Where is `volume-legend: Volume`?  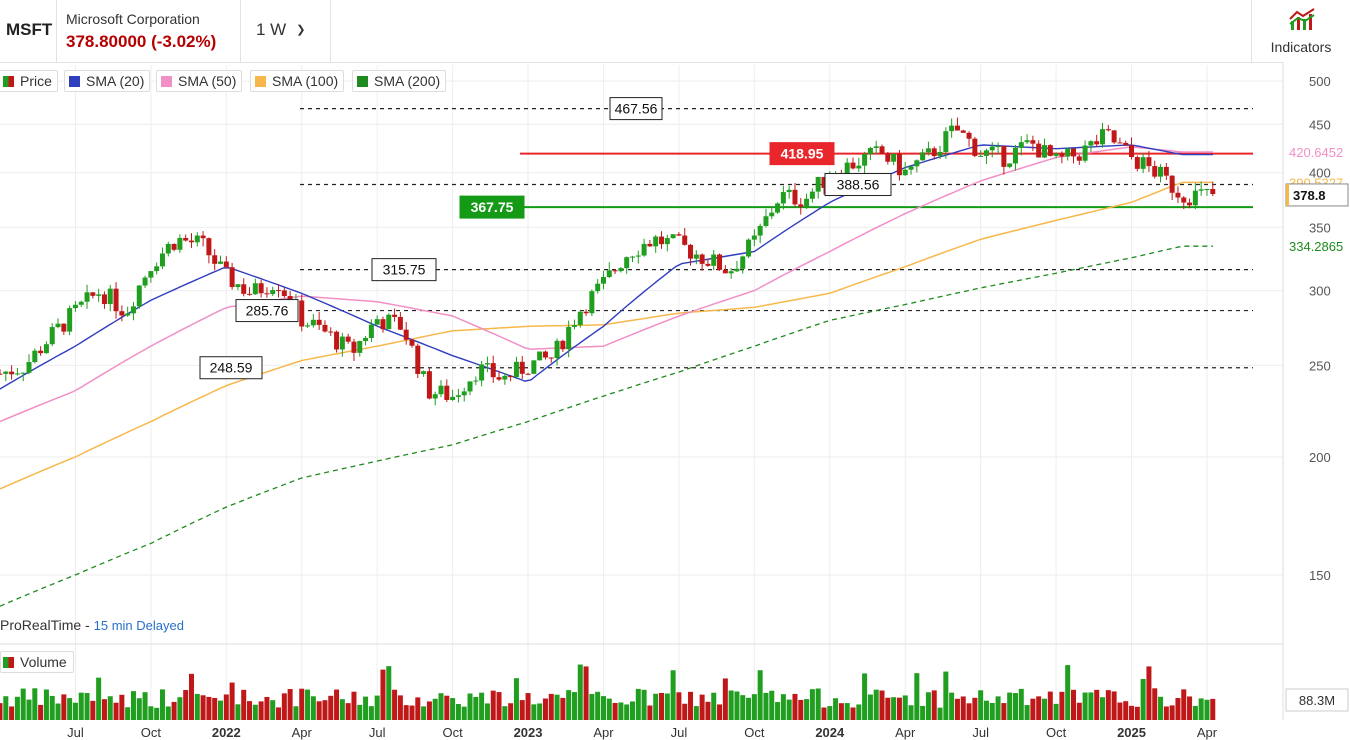 volume-legend: Volume is located at coordinates (37, 662).